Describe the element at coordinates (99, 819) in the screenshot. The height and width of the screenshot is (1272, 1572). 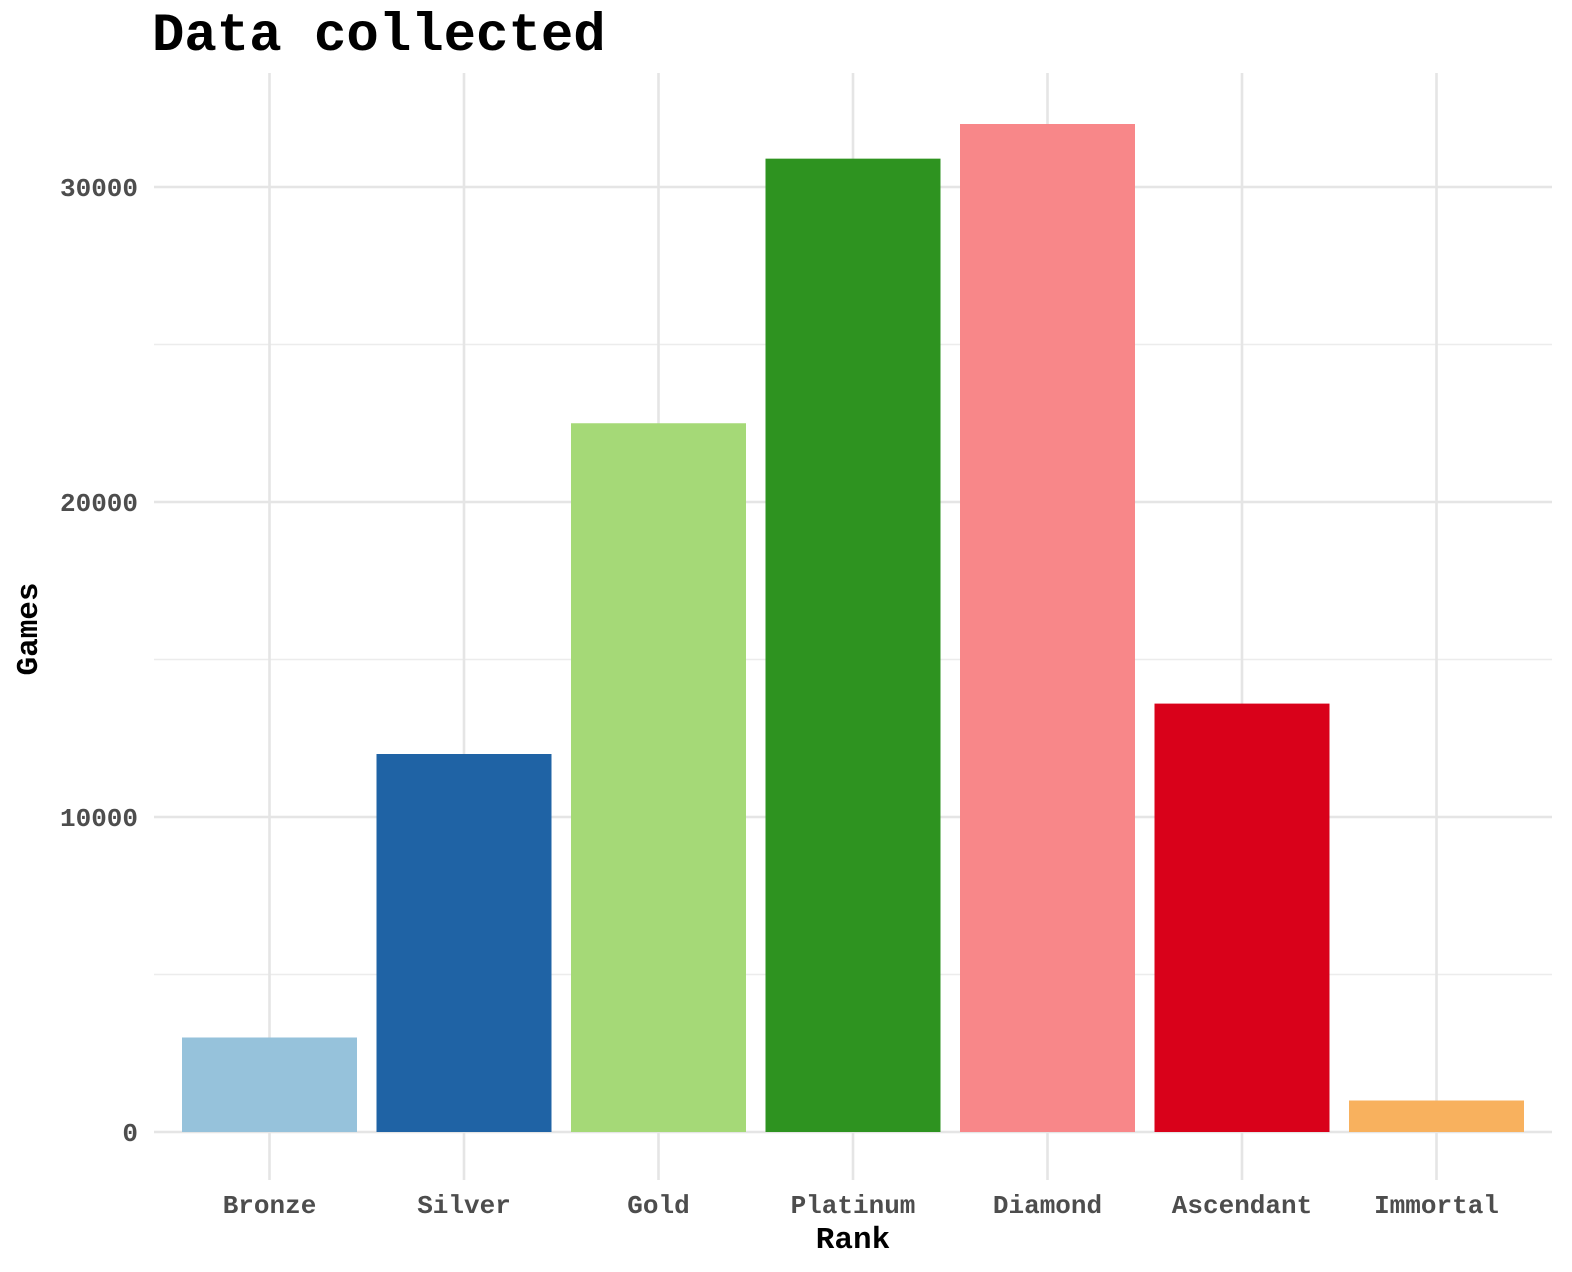
I see `y-tick-label: 10000` at that location.